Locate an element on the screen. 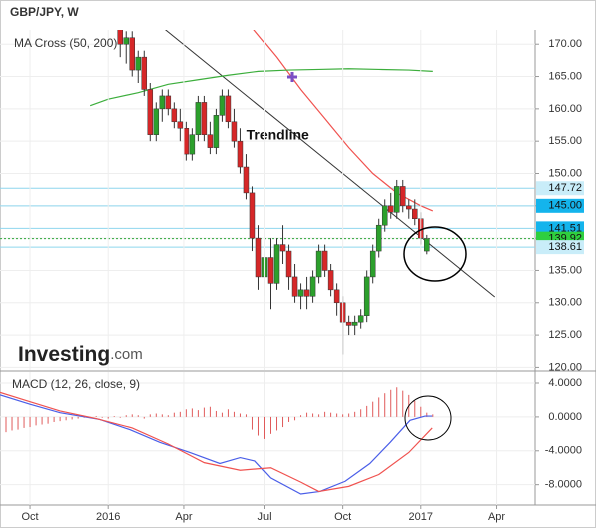  x-tick-label: Jul is located at coordinates (264, 517).